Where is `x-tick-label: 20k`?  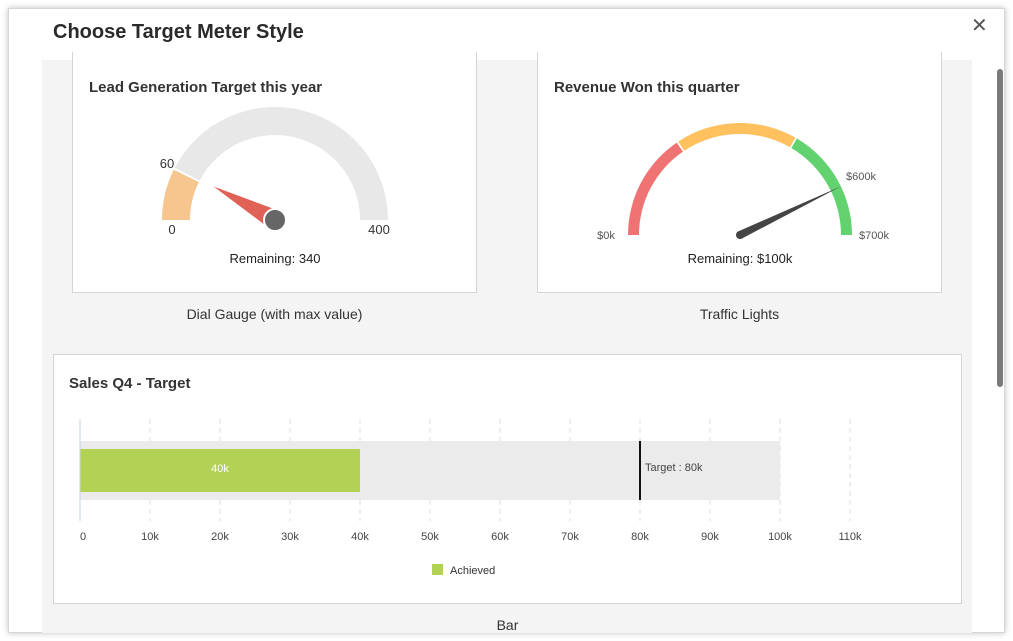
x-tick-label: 20k is located at coordinates (220, 537).